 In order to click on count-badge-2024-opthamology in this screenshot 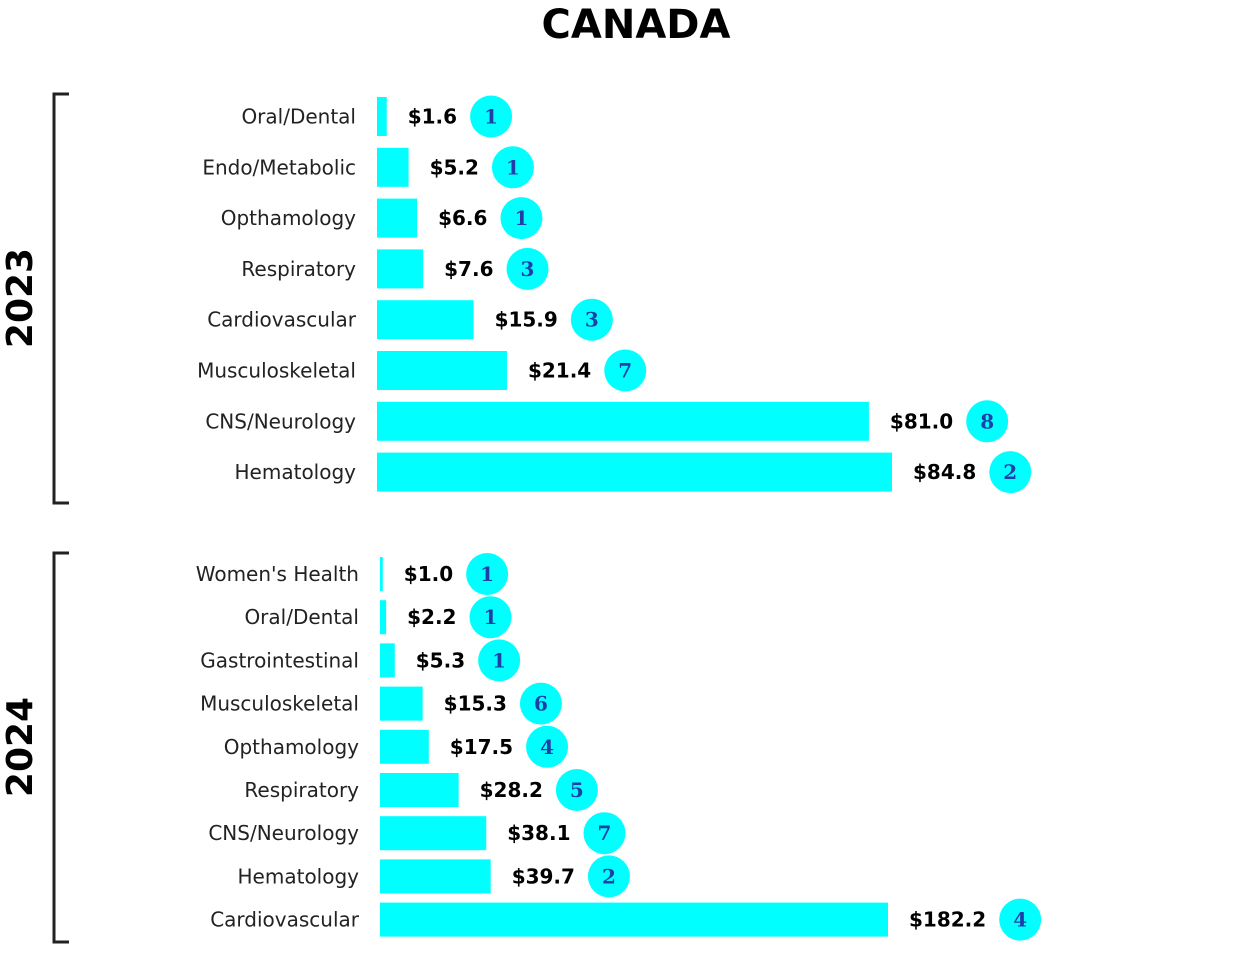, I will do `click(547, 746)`.